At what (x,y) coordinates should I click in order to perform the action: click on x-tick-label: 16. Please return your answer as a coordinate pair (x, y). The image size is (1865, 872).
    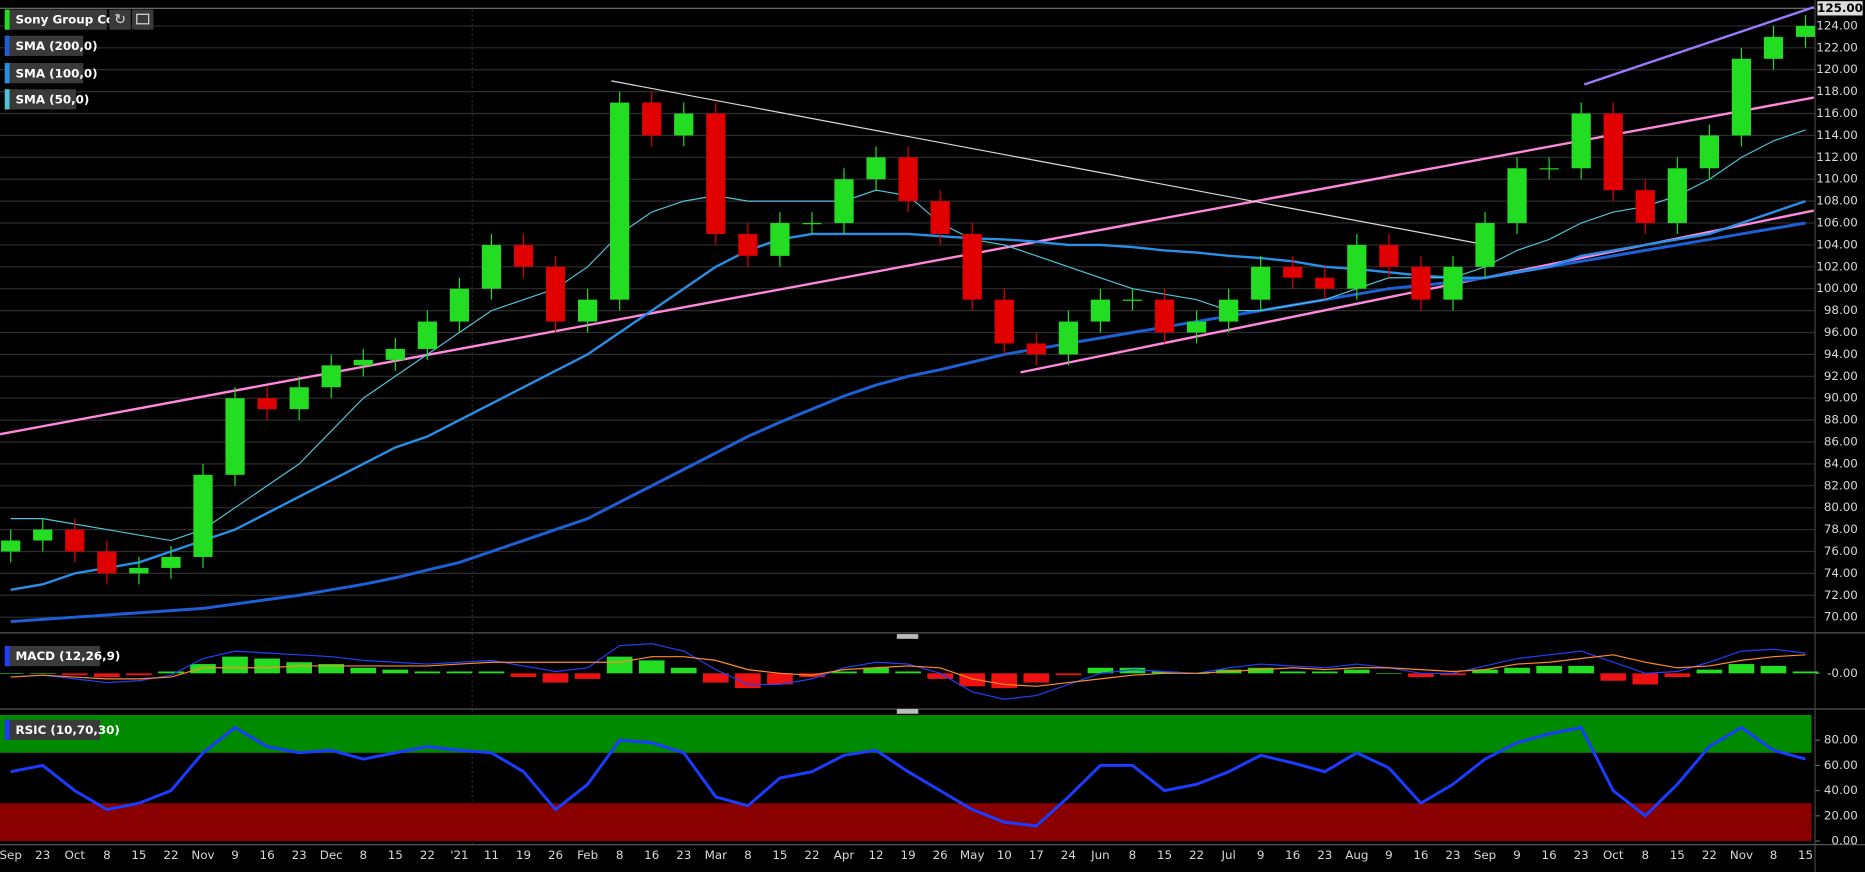
    Looking at the image, I should click on (1420, 855).